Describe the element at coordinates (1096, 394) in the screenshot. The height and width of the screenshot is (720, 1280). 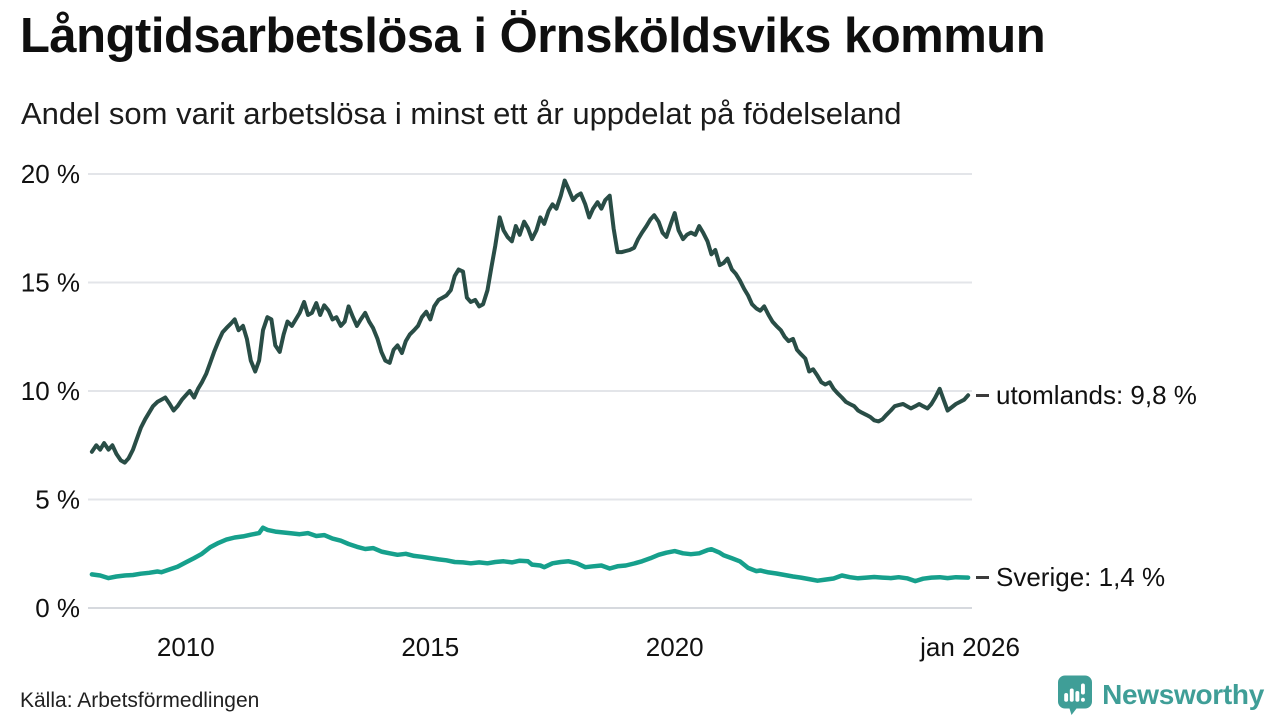
I see `annotation-text: utomlands: 9,8 %` at that location.